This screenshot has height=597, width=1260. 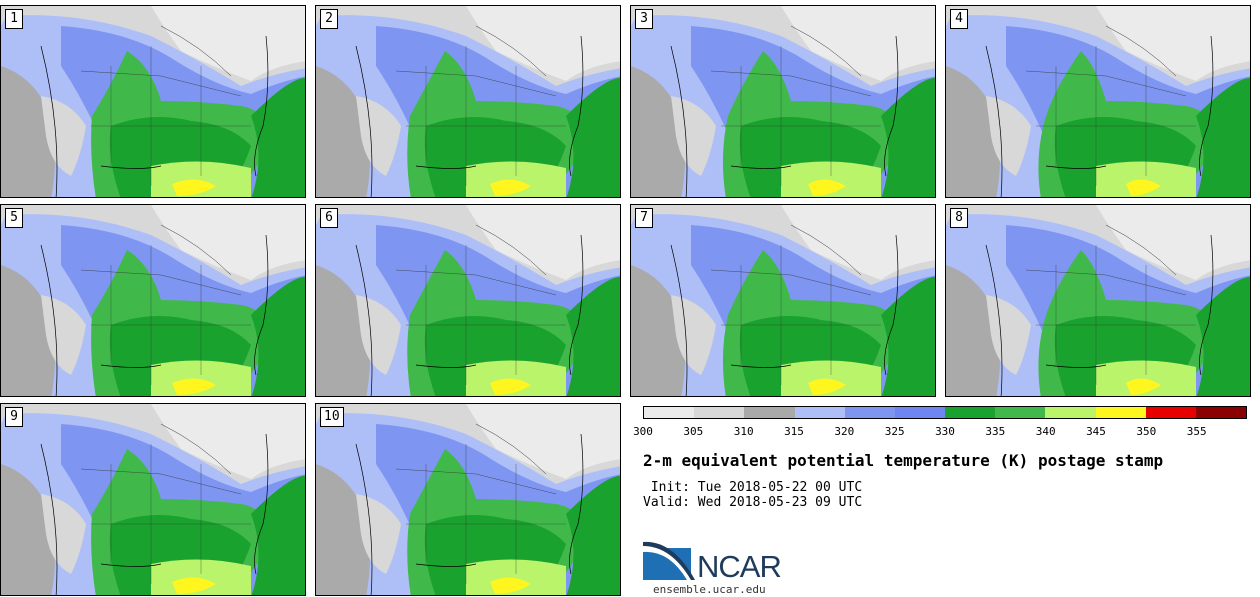 I want to click on colorbar-tick-label: 300, so click(x=643, y=431).